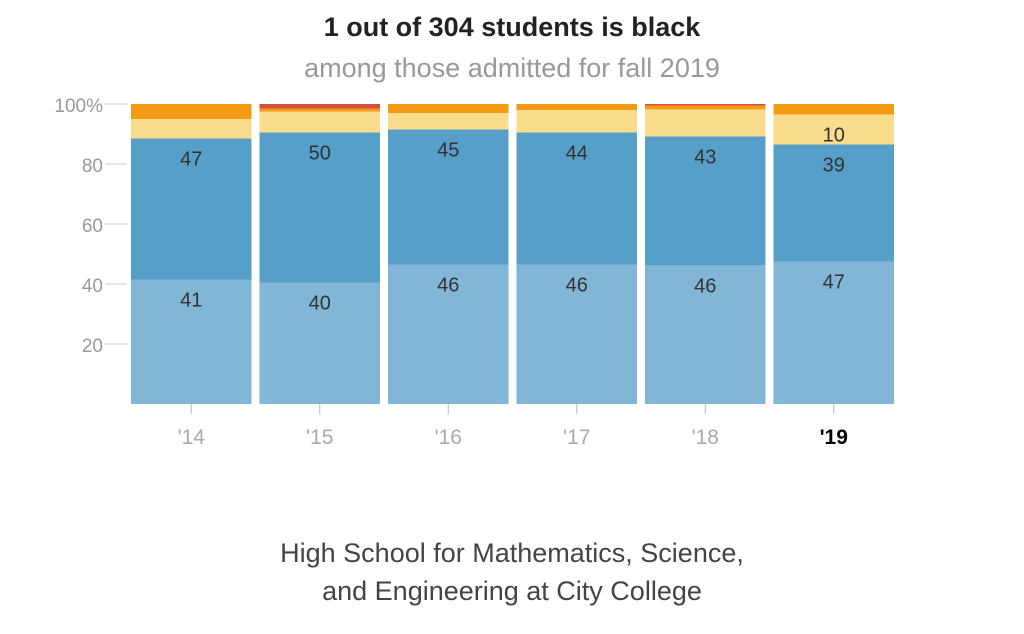 The width and height of the screenshot is (1024, 634). I want to click on chart-title: 1 out of 304 students is black, so click(512, 27).